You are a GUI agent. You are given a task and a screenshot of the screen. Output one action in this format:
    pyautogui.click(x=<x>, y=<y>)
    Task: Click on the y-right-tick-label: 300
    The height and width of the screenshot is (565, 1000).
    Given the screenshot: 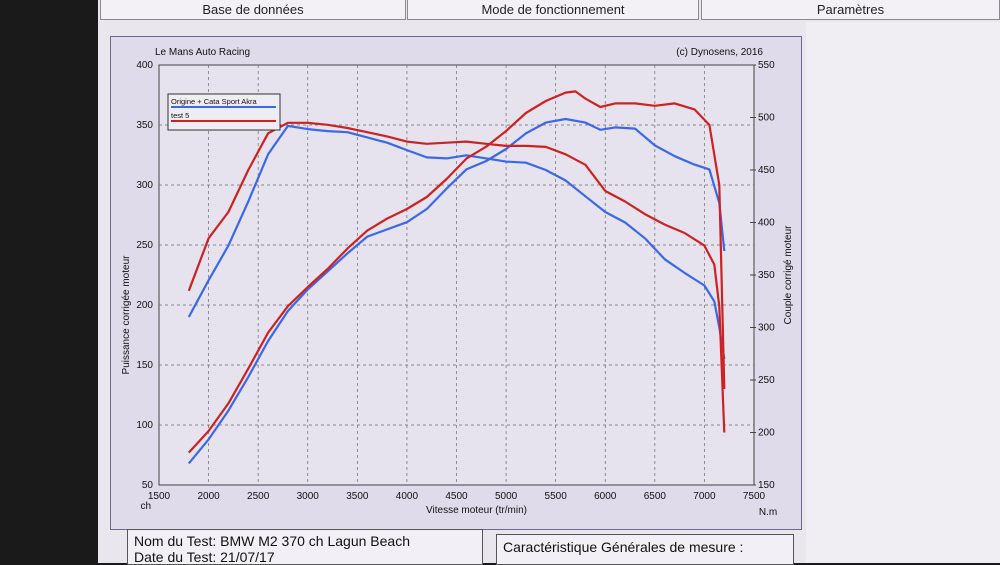 What is the action you would take?
    pyautogui.click(x=766, y=328)
    